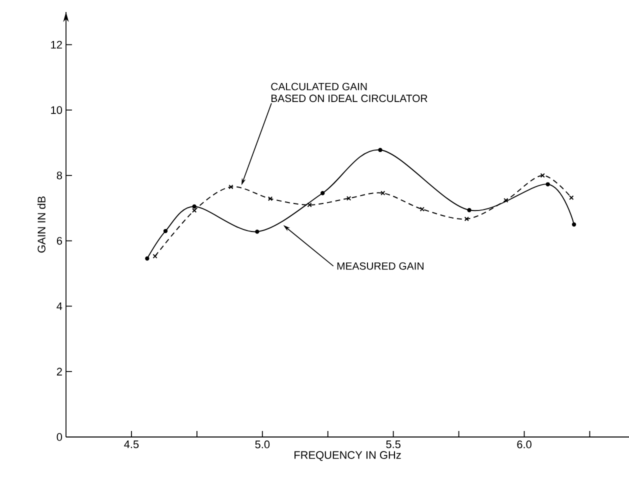 The image size is (629, 486). What do you see at coordinates (347, 456) in the screenshot?
I see `x-axis-title: FREQUENCY IN GHz` at bounding box center [347, 456].